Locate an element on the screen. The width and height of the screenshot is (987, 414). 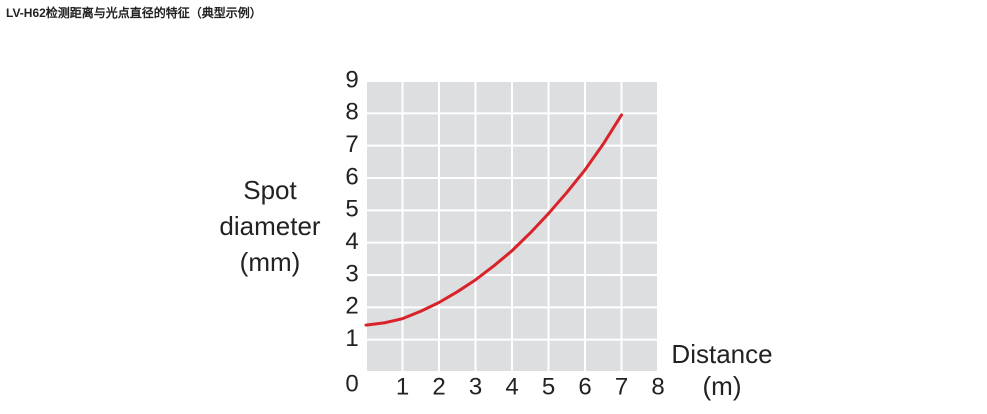
y-tick-label: 4 is located at coordinates (351, 241).